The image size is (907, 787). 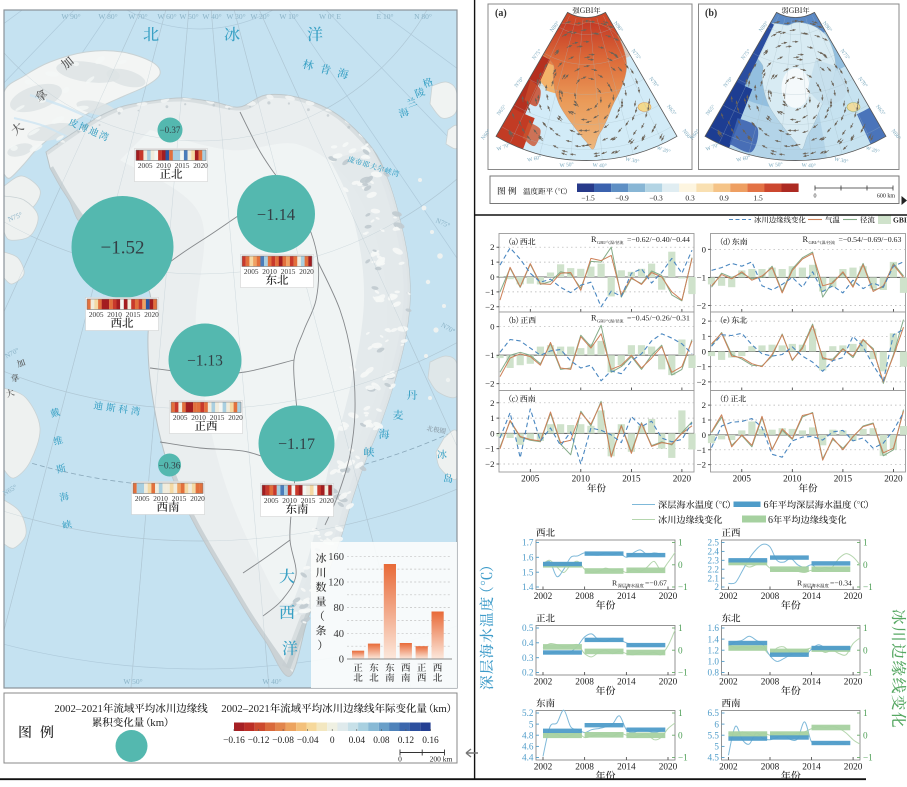 I want to click on svg-text: 0.12, so click(x=406, y=741).